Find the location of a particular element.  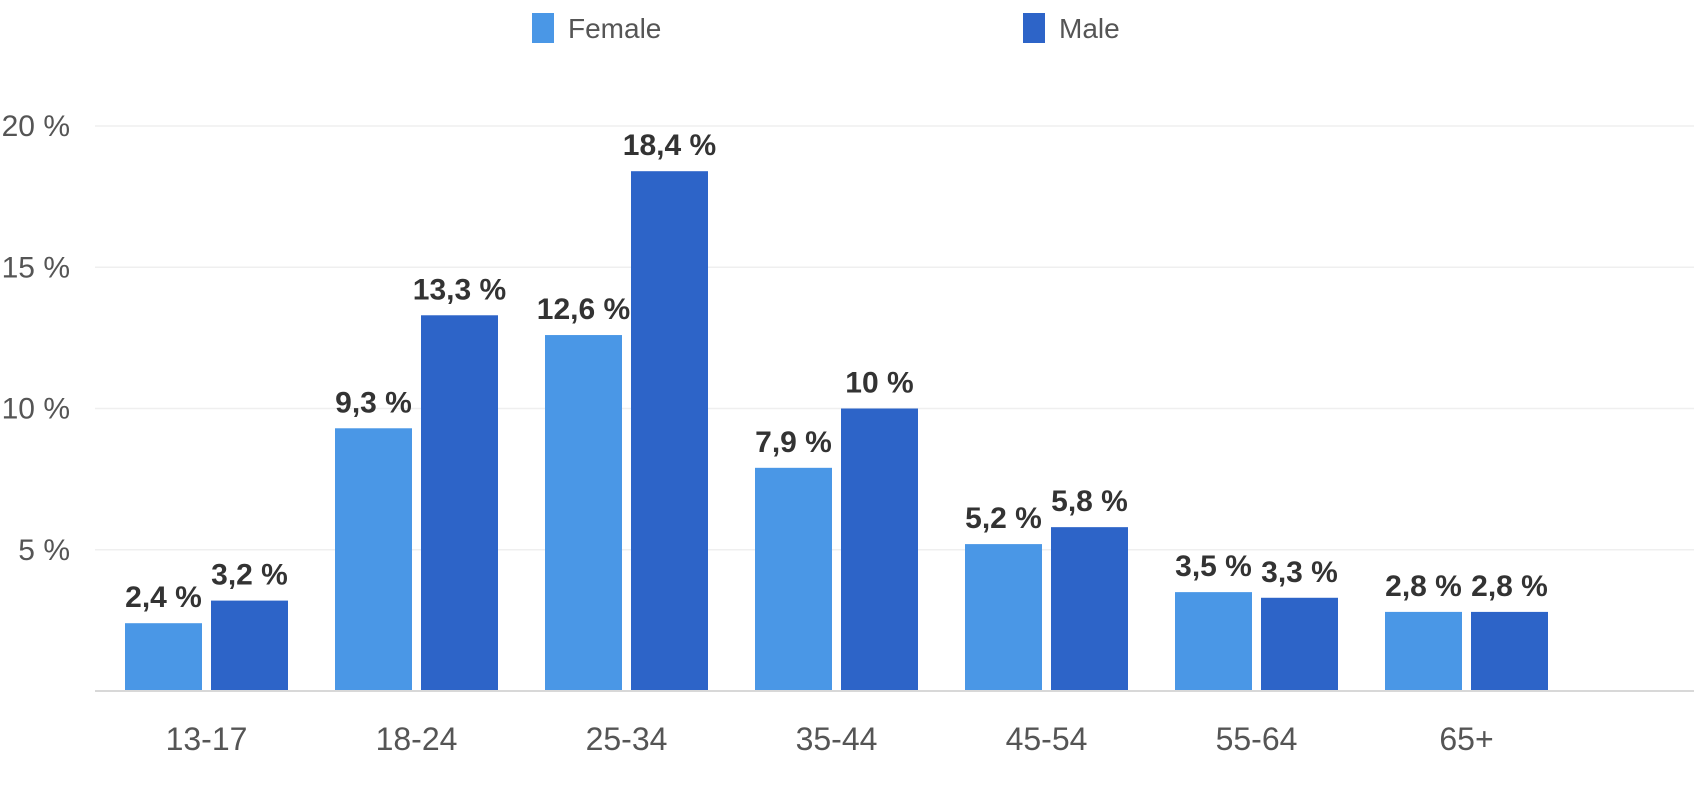

female-data-label: 12,6 % is located at coordinates (583, 309).